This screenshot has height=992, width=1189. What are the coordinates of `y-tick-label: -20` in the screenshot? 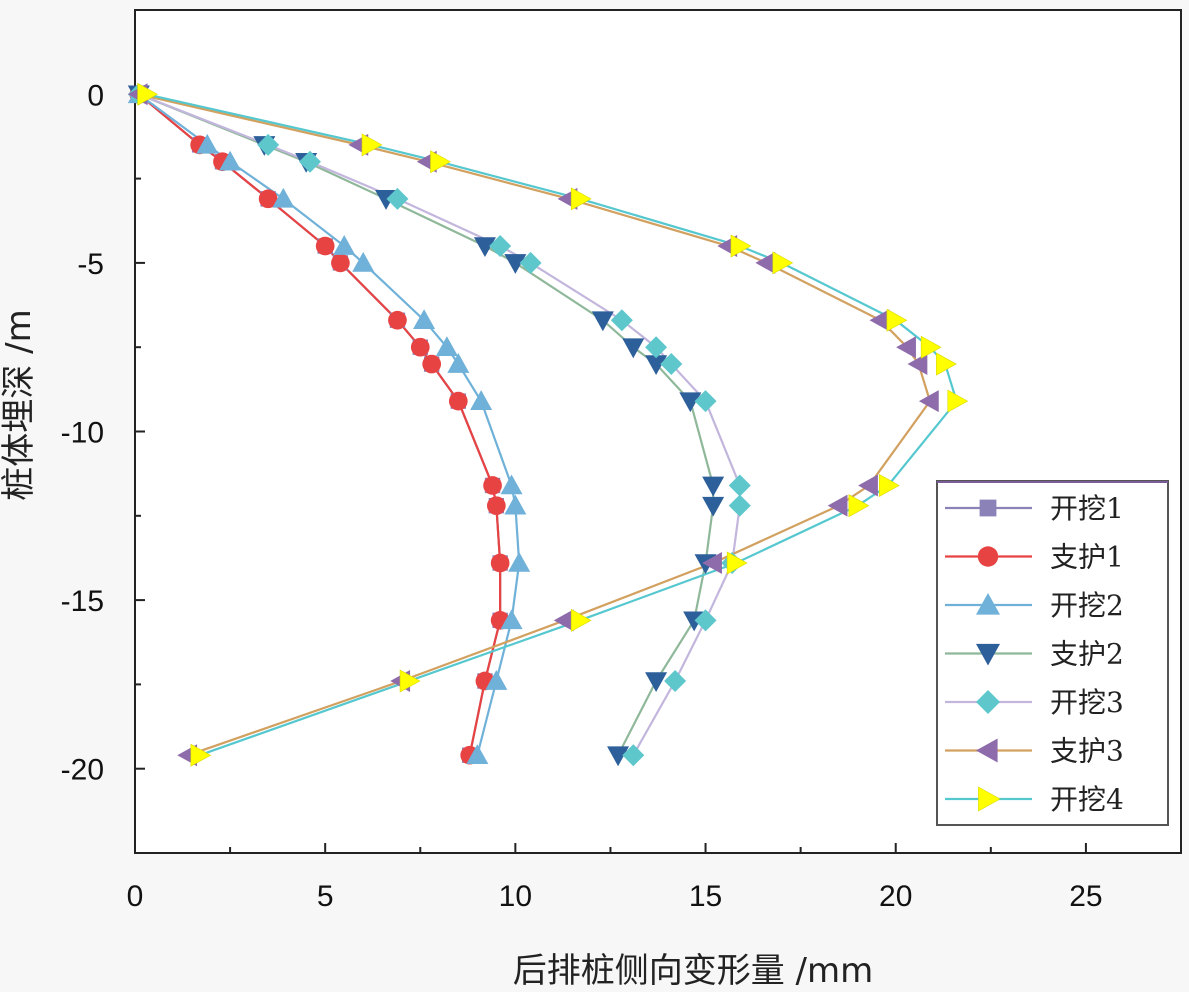 It's located at (82, 770).